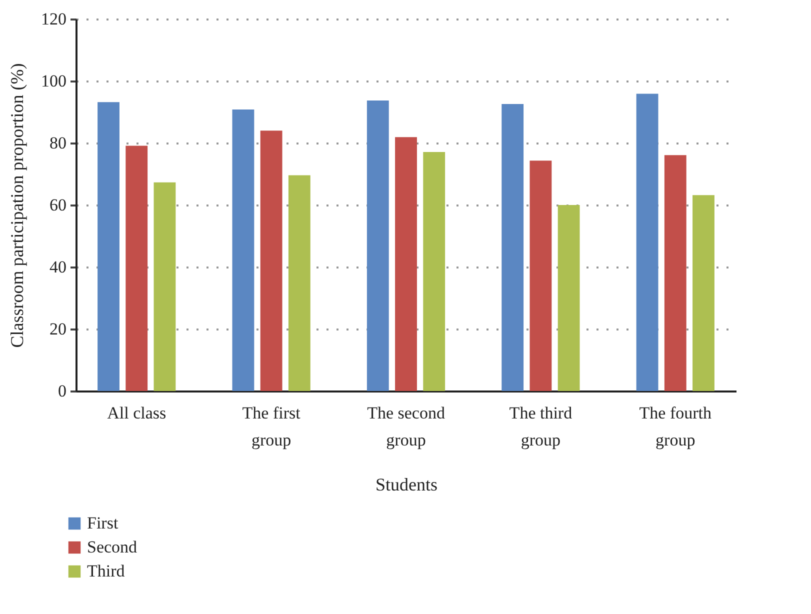 Image resolution: width=811 pixels, height=614 pixels. What do you see at coordinates (58, 329) in the screenshot?
I see `y-tick-label: 20` at bounding box center [58, 329].